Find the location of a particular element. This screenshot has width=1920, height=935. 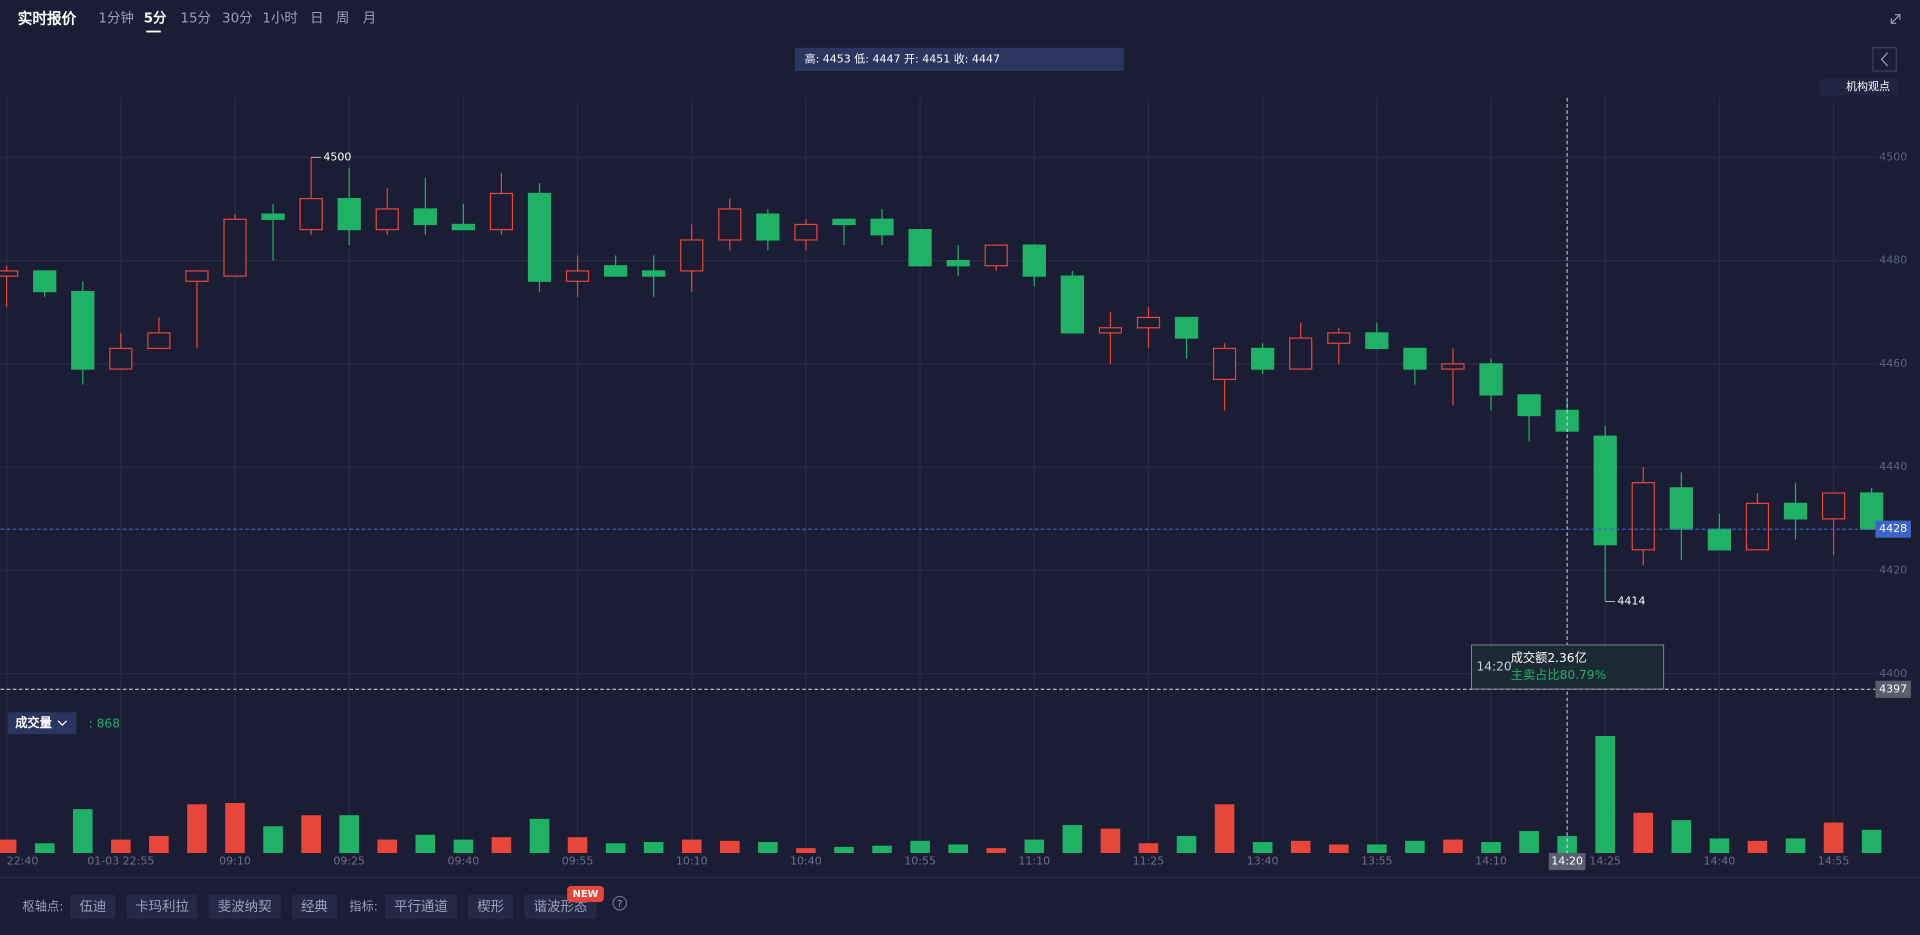

volume-selector is located at coordinates (42, 723).